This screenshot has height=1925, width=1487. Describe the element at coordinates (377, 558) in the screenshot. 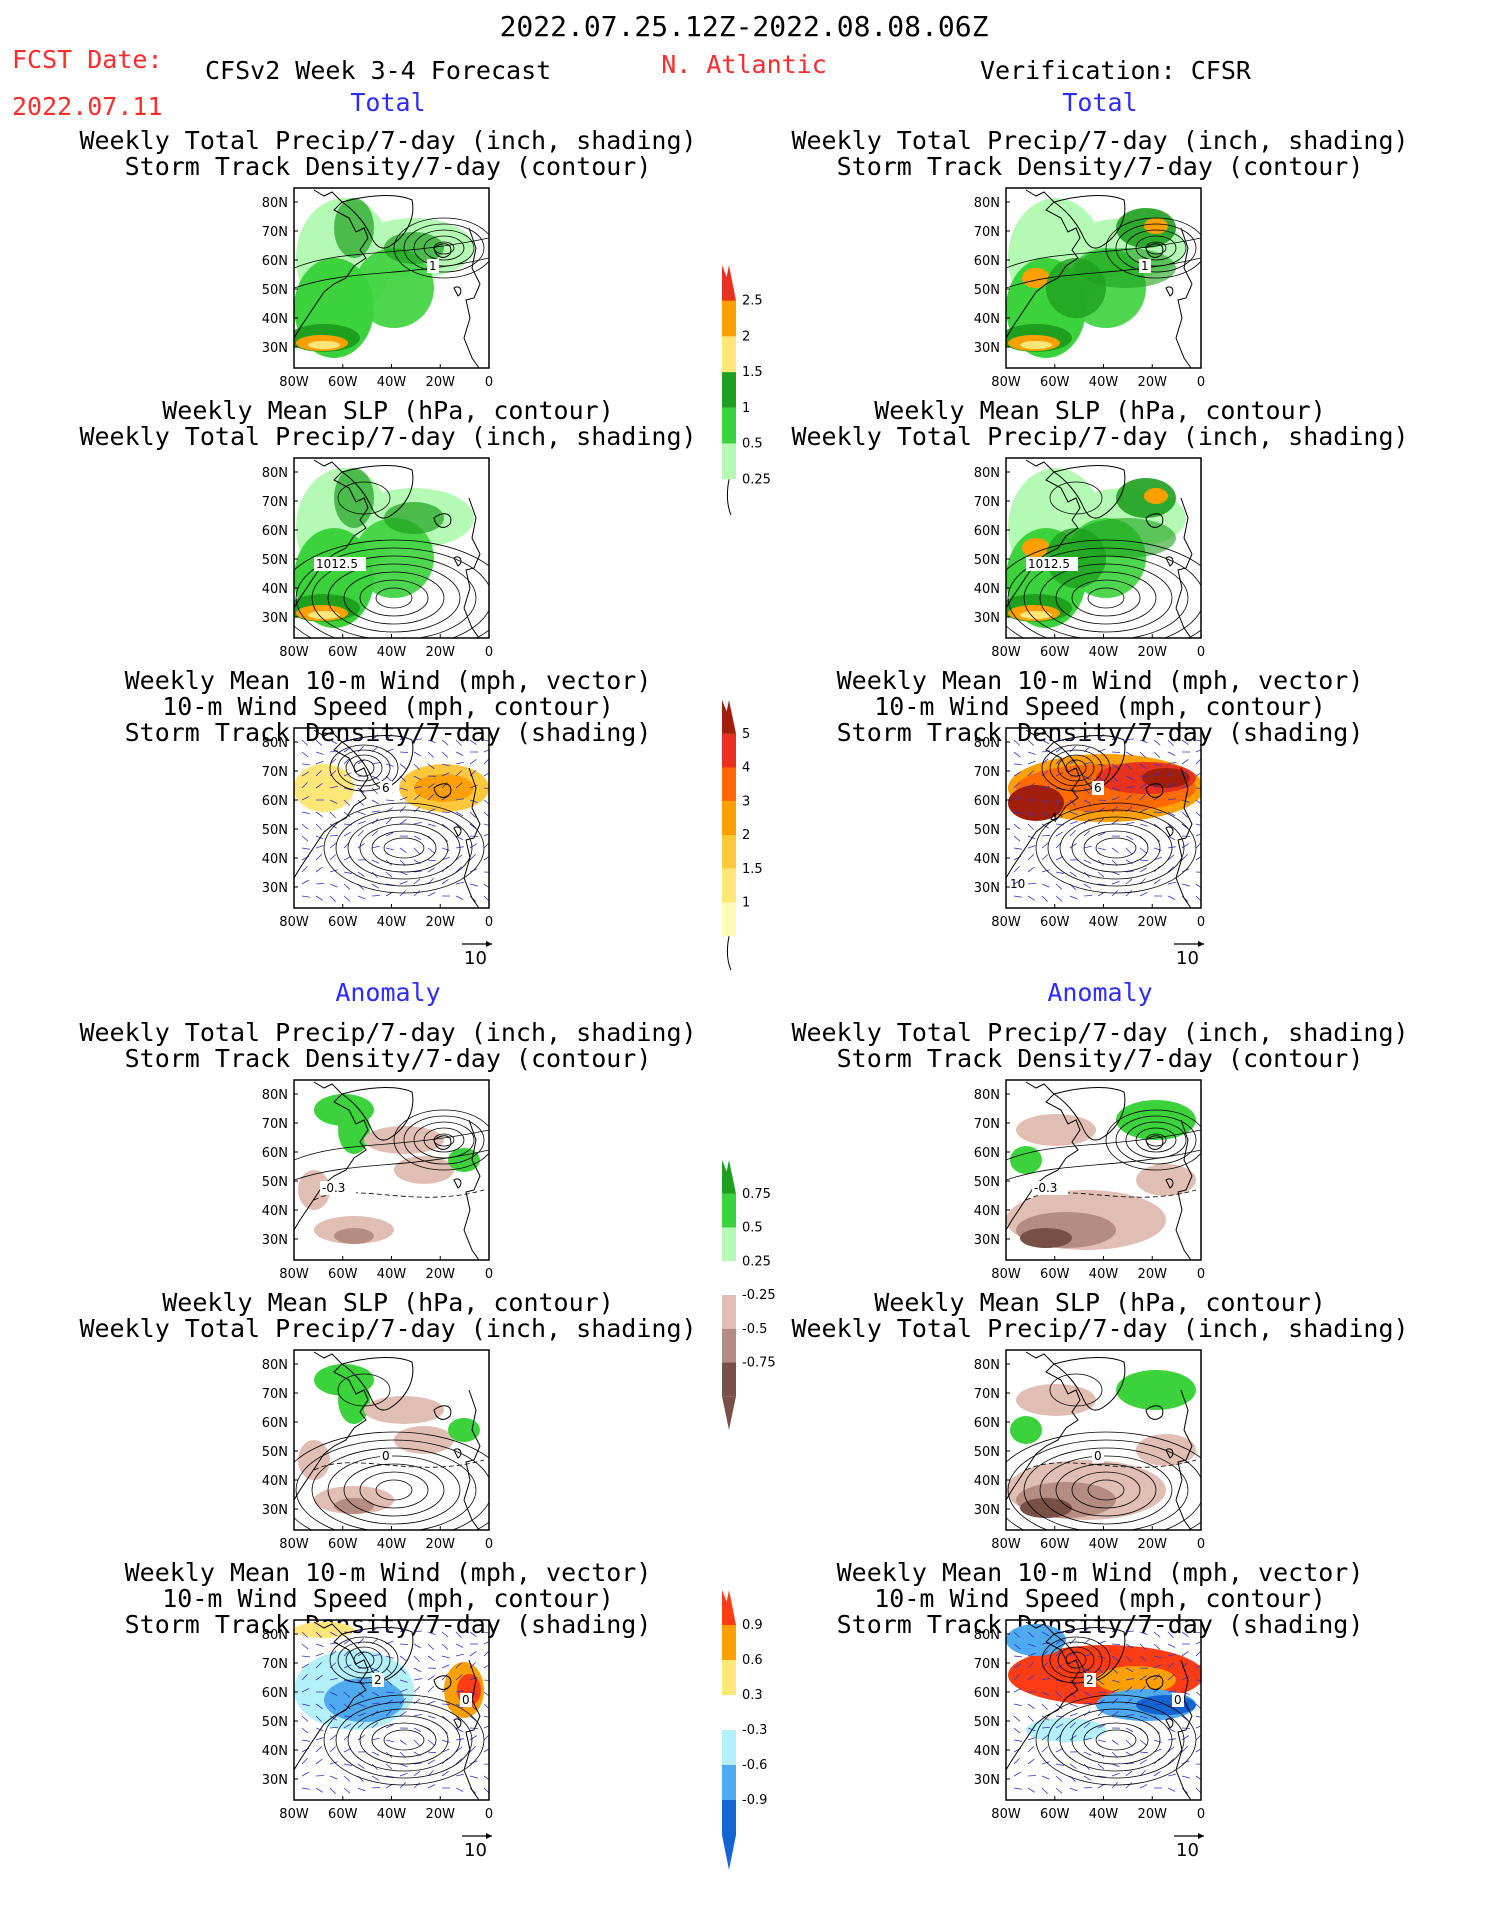

I see `map-panel: 80N 70N 60N 50N 40N 30N 80W 60W 40W 20W 0 1012.5` at that location.